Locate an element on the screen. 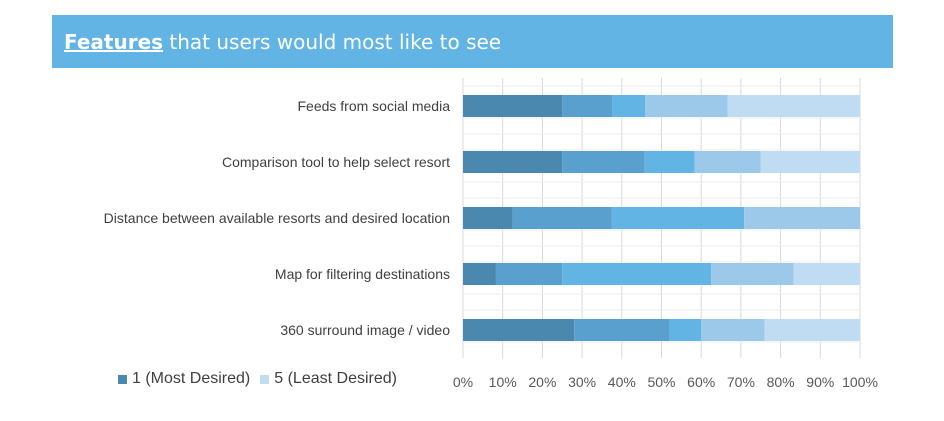 Image resolution: width=944 pixels, height=421 pixels. x-tick-label: 80% is located at coordinates (781, 382).